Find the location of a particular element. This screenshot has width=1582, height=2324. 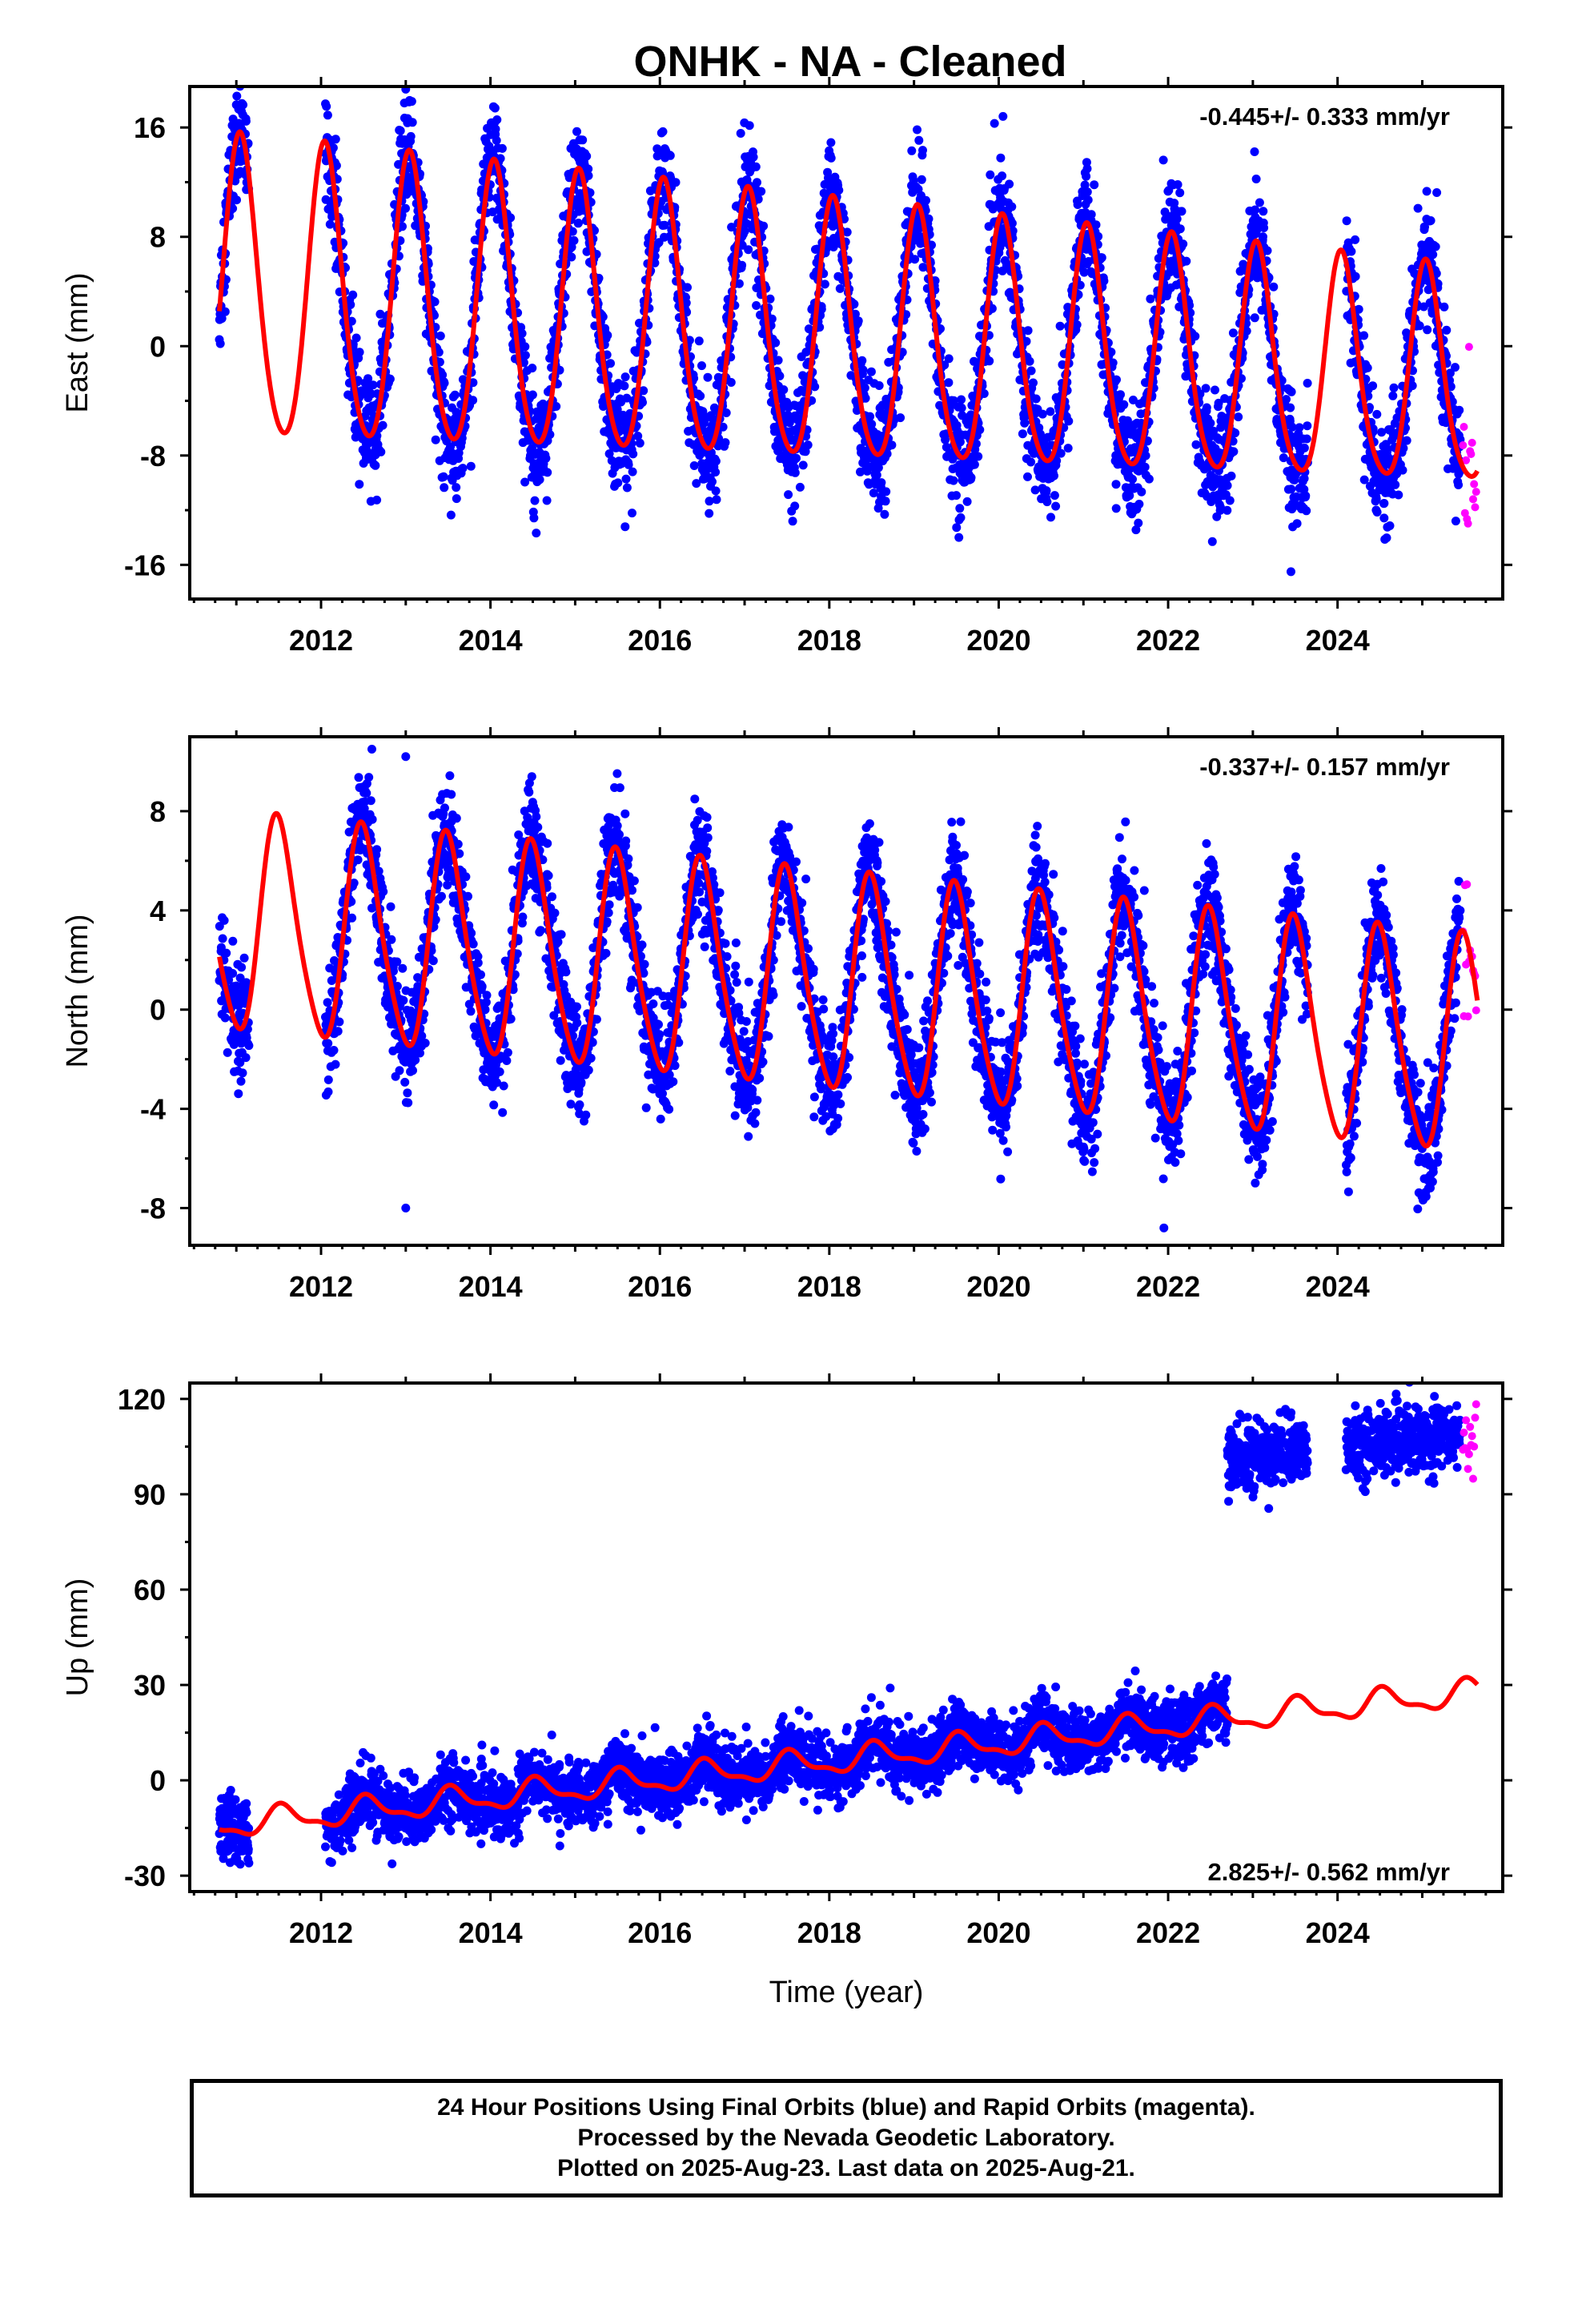

x-tick-label: 2022 is located at coordinates (1168, 640).